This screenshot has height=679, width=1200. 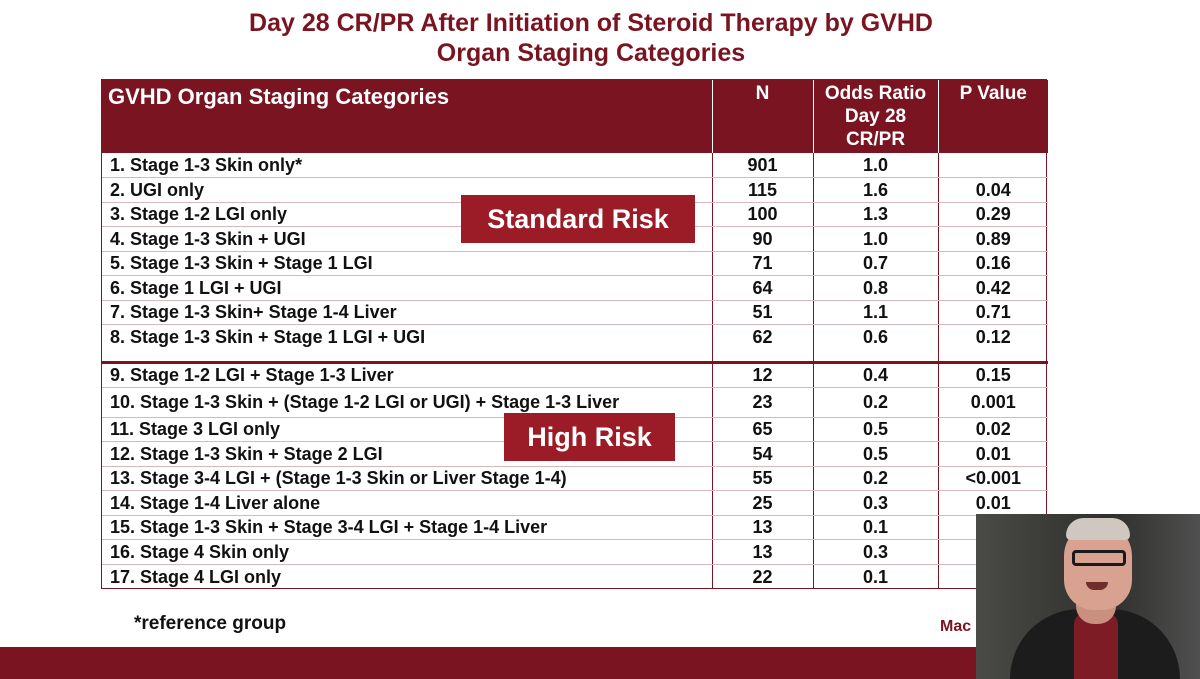 What do you see at coordinates (876, 190) in the screenshot?
I see `row-odds-ratio: 1.6` at bounding box center [876, 190].